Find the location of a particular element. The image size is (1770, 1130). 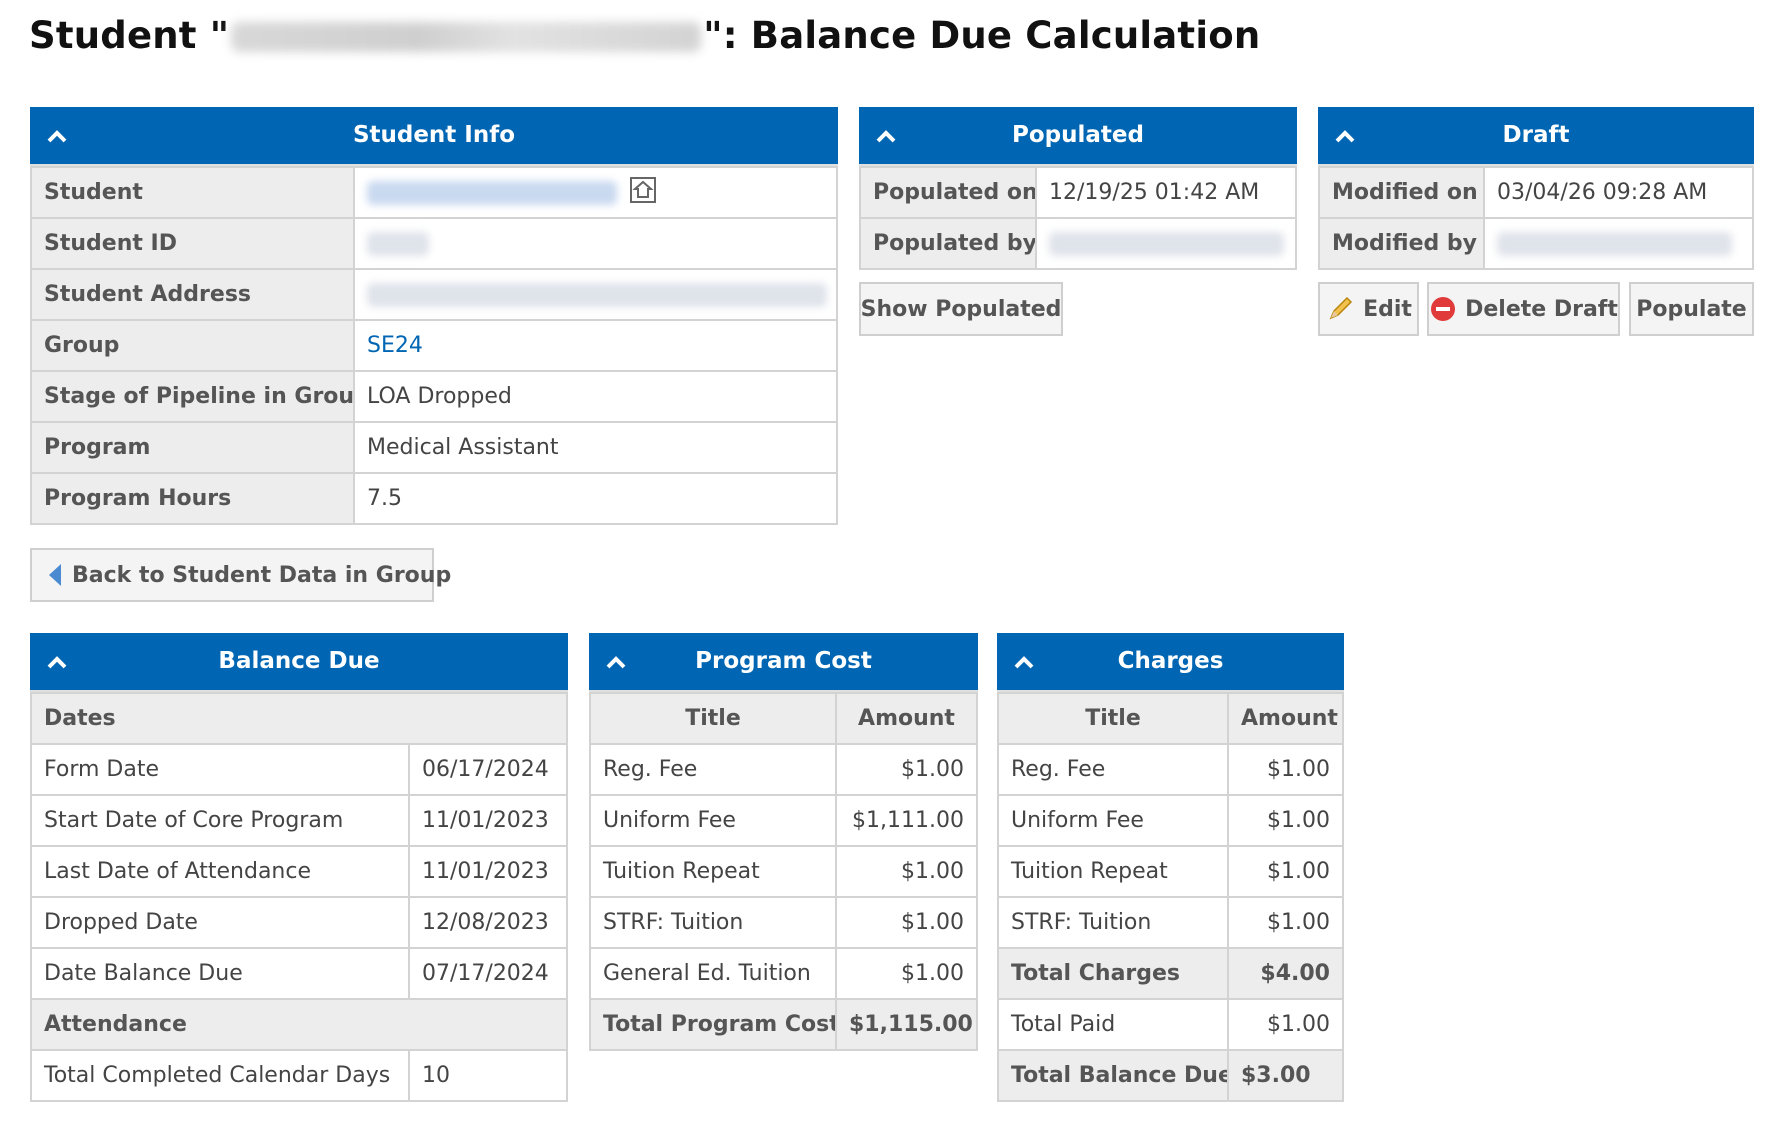

attendance-section-heading: Attendance is located at coordinates (299, 1024).